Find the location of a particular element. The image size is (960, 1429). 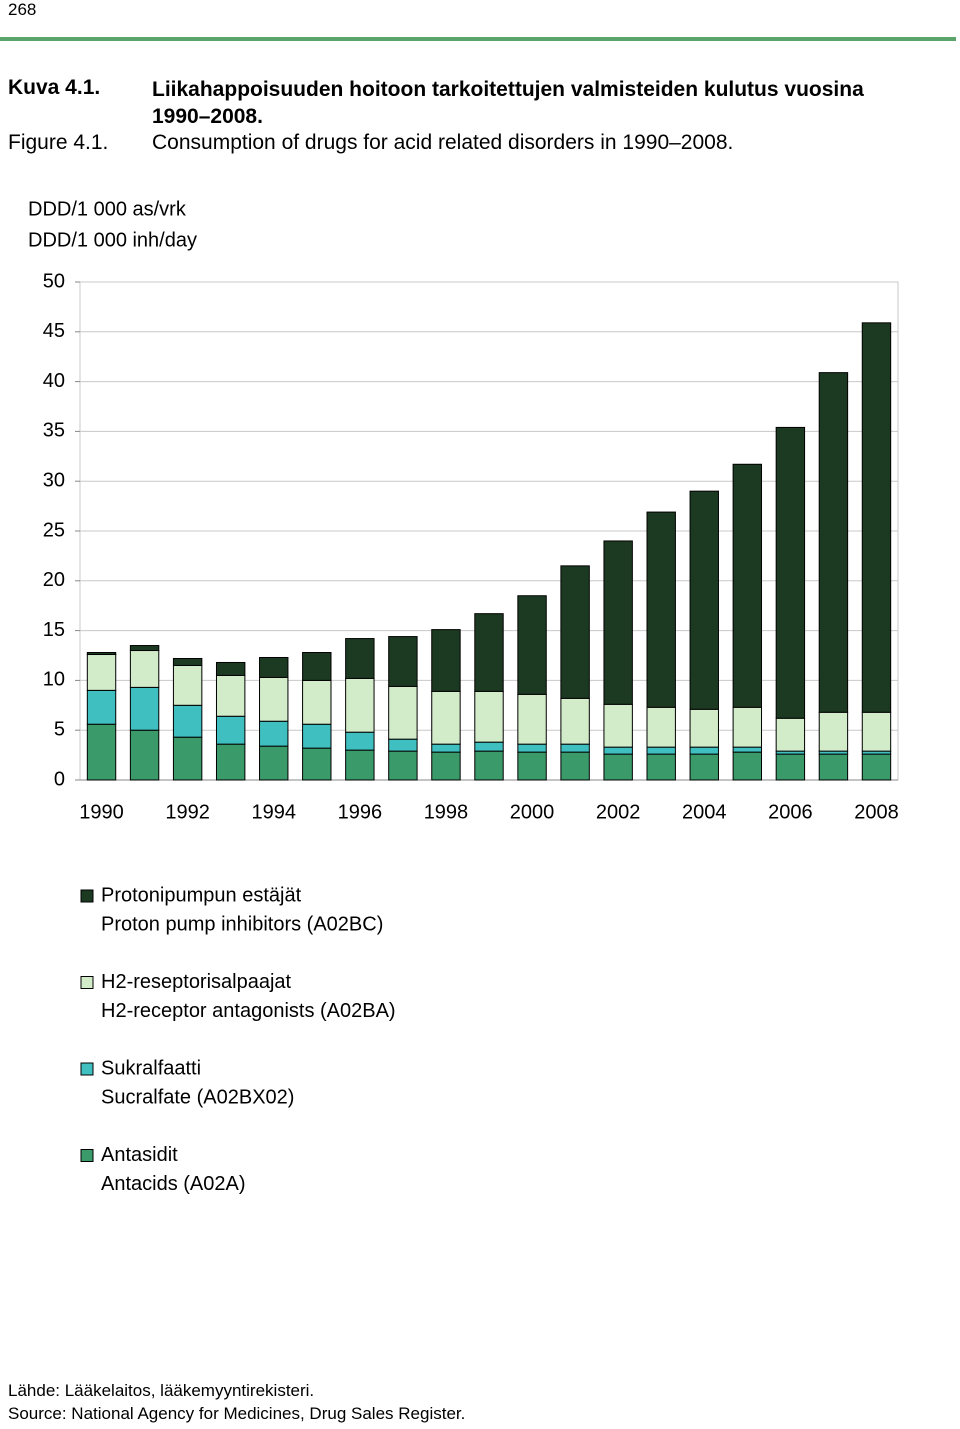

y-tick-label: 50 is located at coordinates (54, 281).